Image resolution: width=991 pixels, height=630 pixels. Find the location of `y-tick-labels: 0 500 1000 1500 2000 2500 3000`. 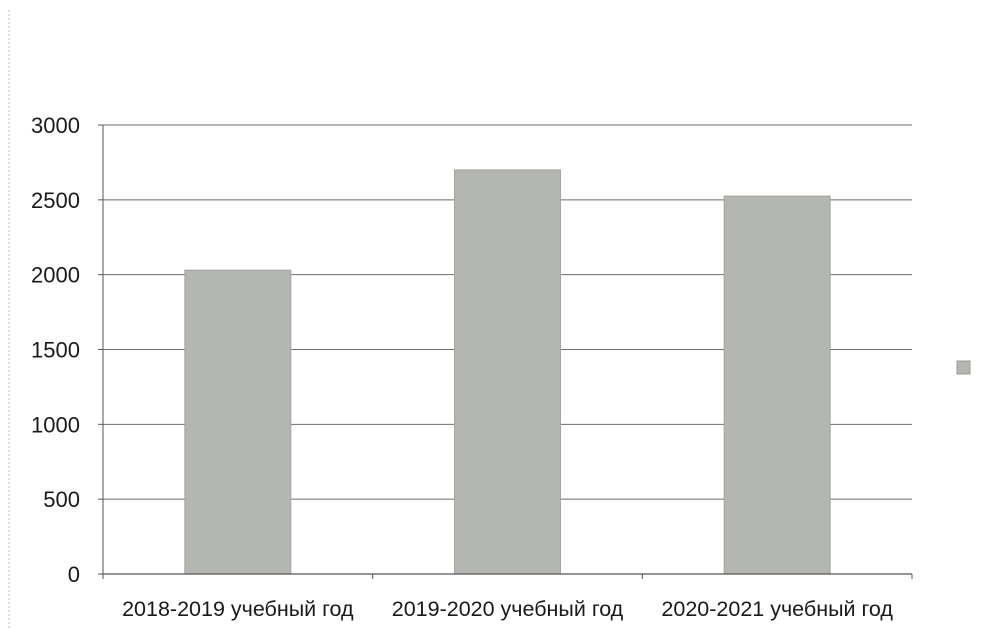

y-tick-labels: 0 500 1000 1500 2000 2500 3000 is located at coordinates (55, 350).